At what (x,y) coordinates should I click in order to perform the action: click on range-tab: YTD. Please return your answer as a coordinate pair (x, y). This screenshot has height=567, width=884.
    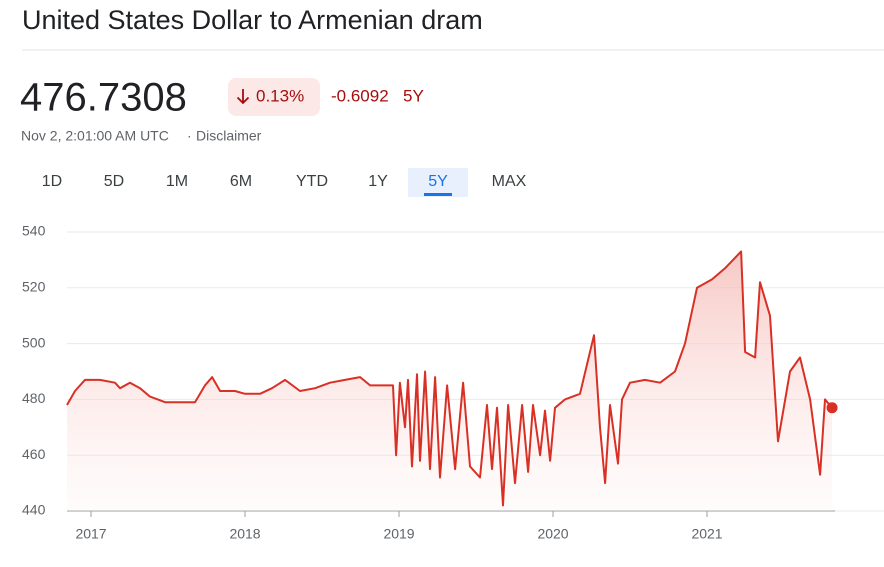
    Looking at the image, I should click on (312, 181).